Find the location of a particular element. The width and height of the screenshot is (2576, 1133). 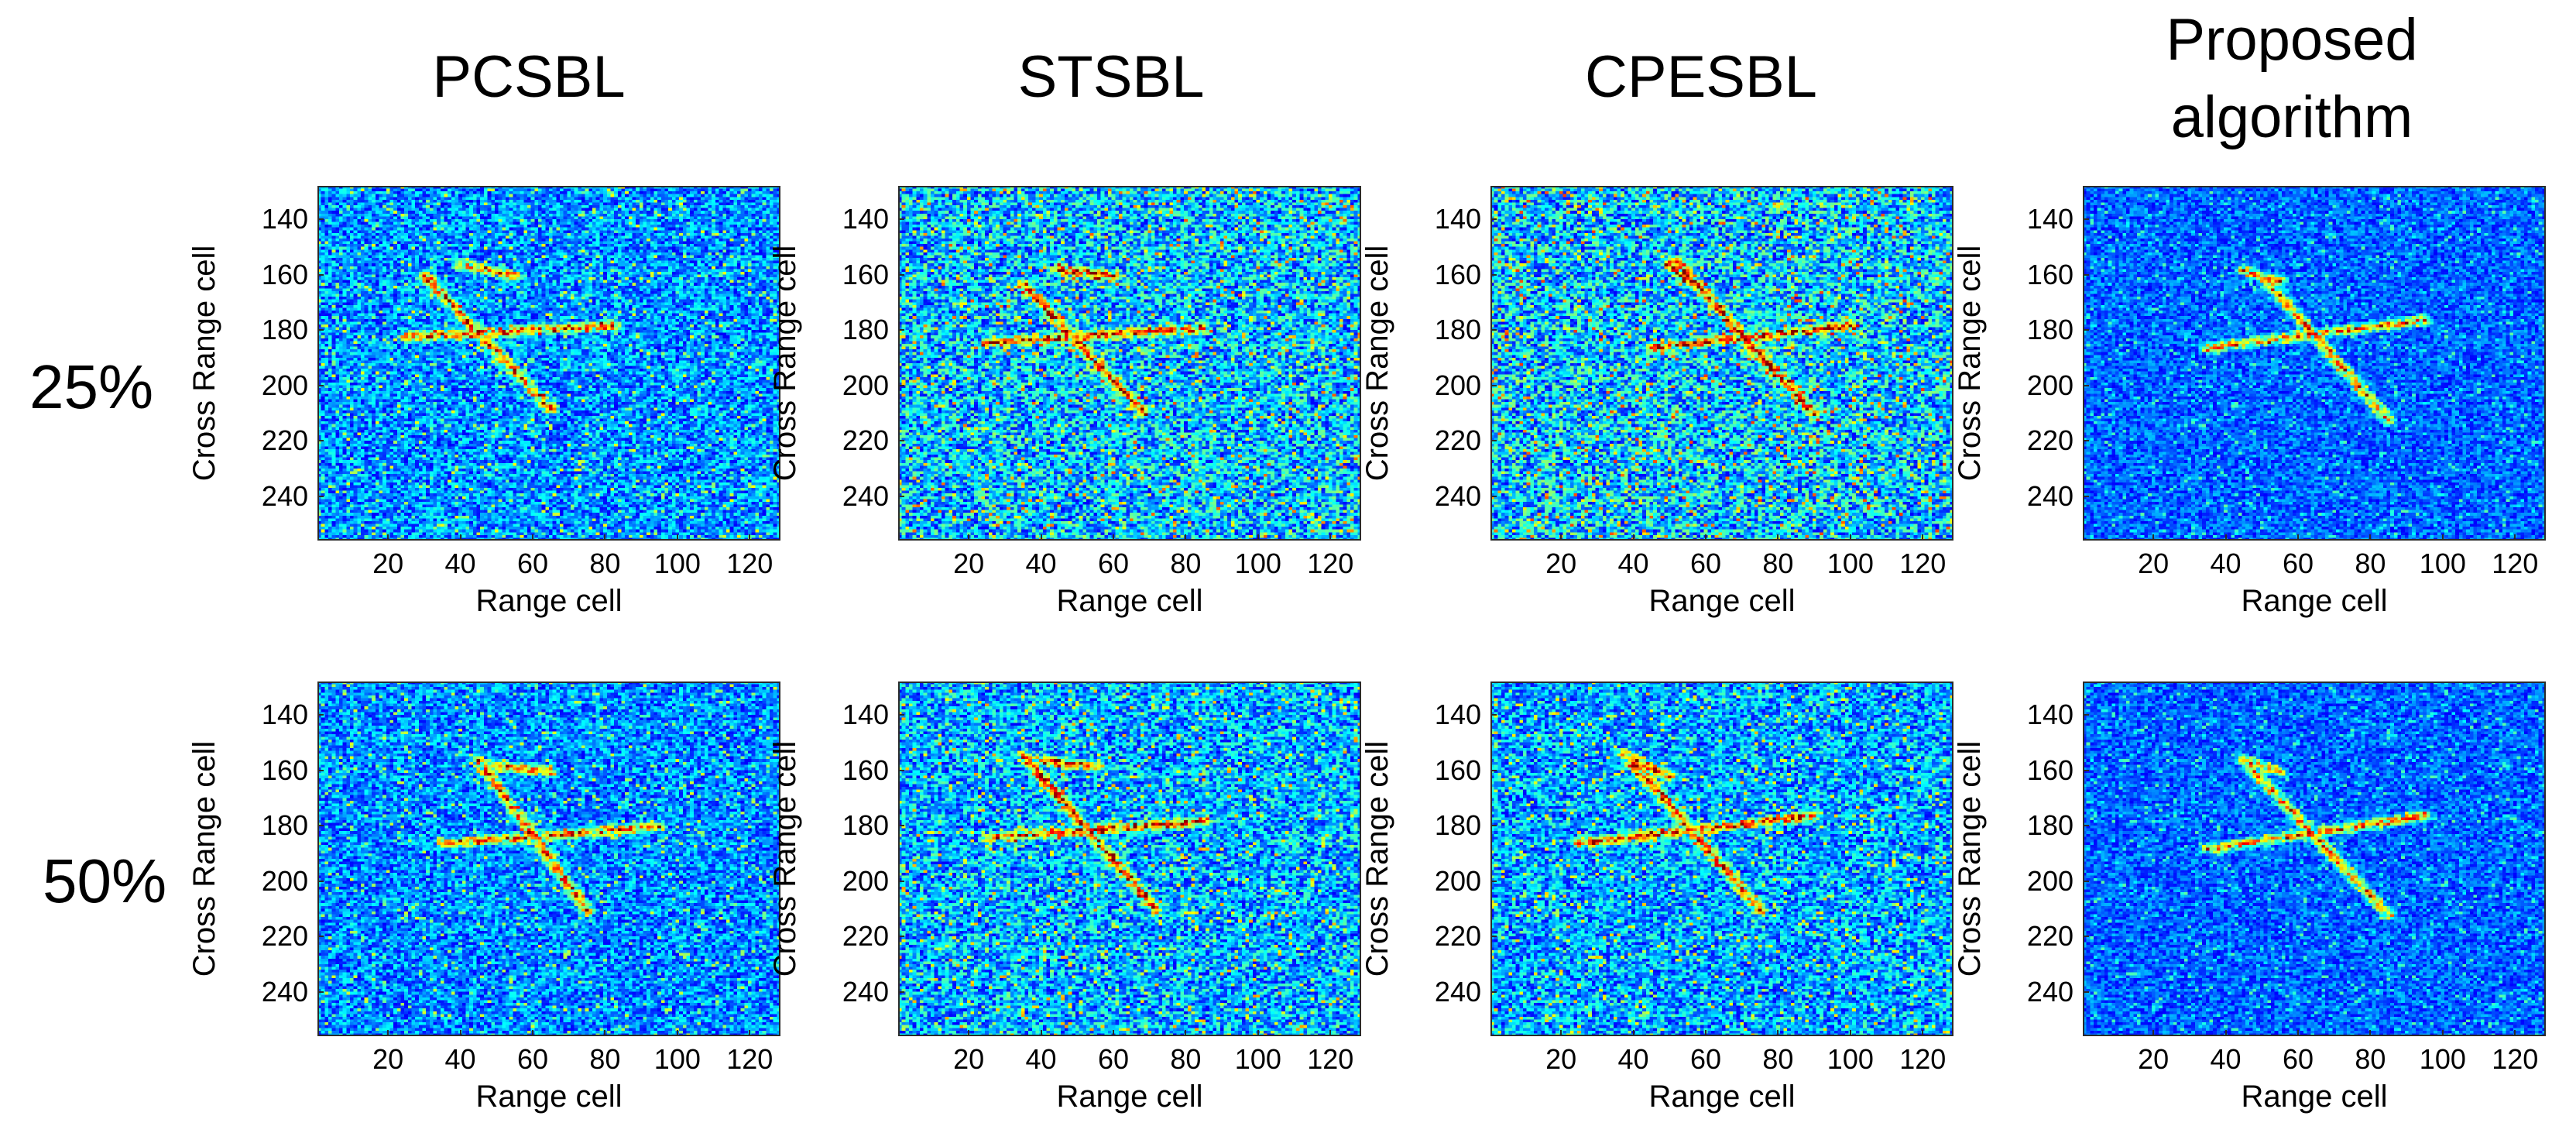

column-title-stsbl: STSBL is located at coordinates (1111, 77).